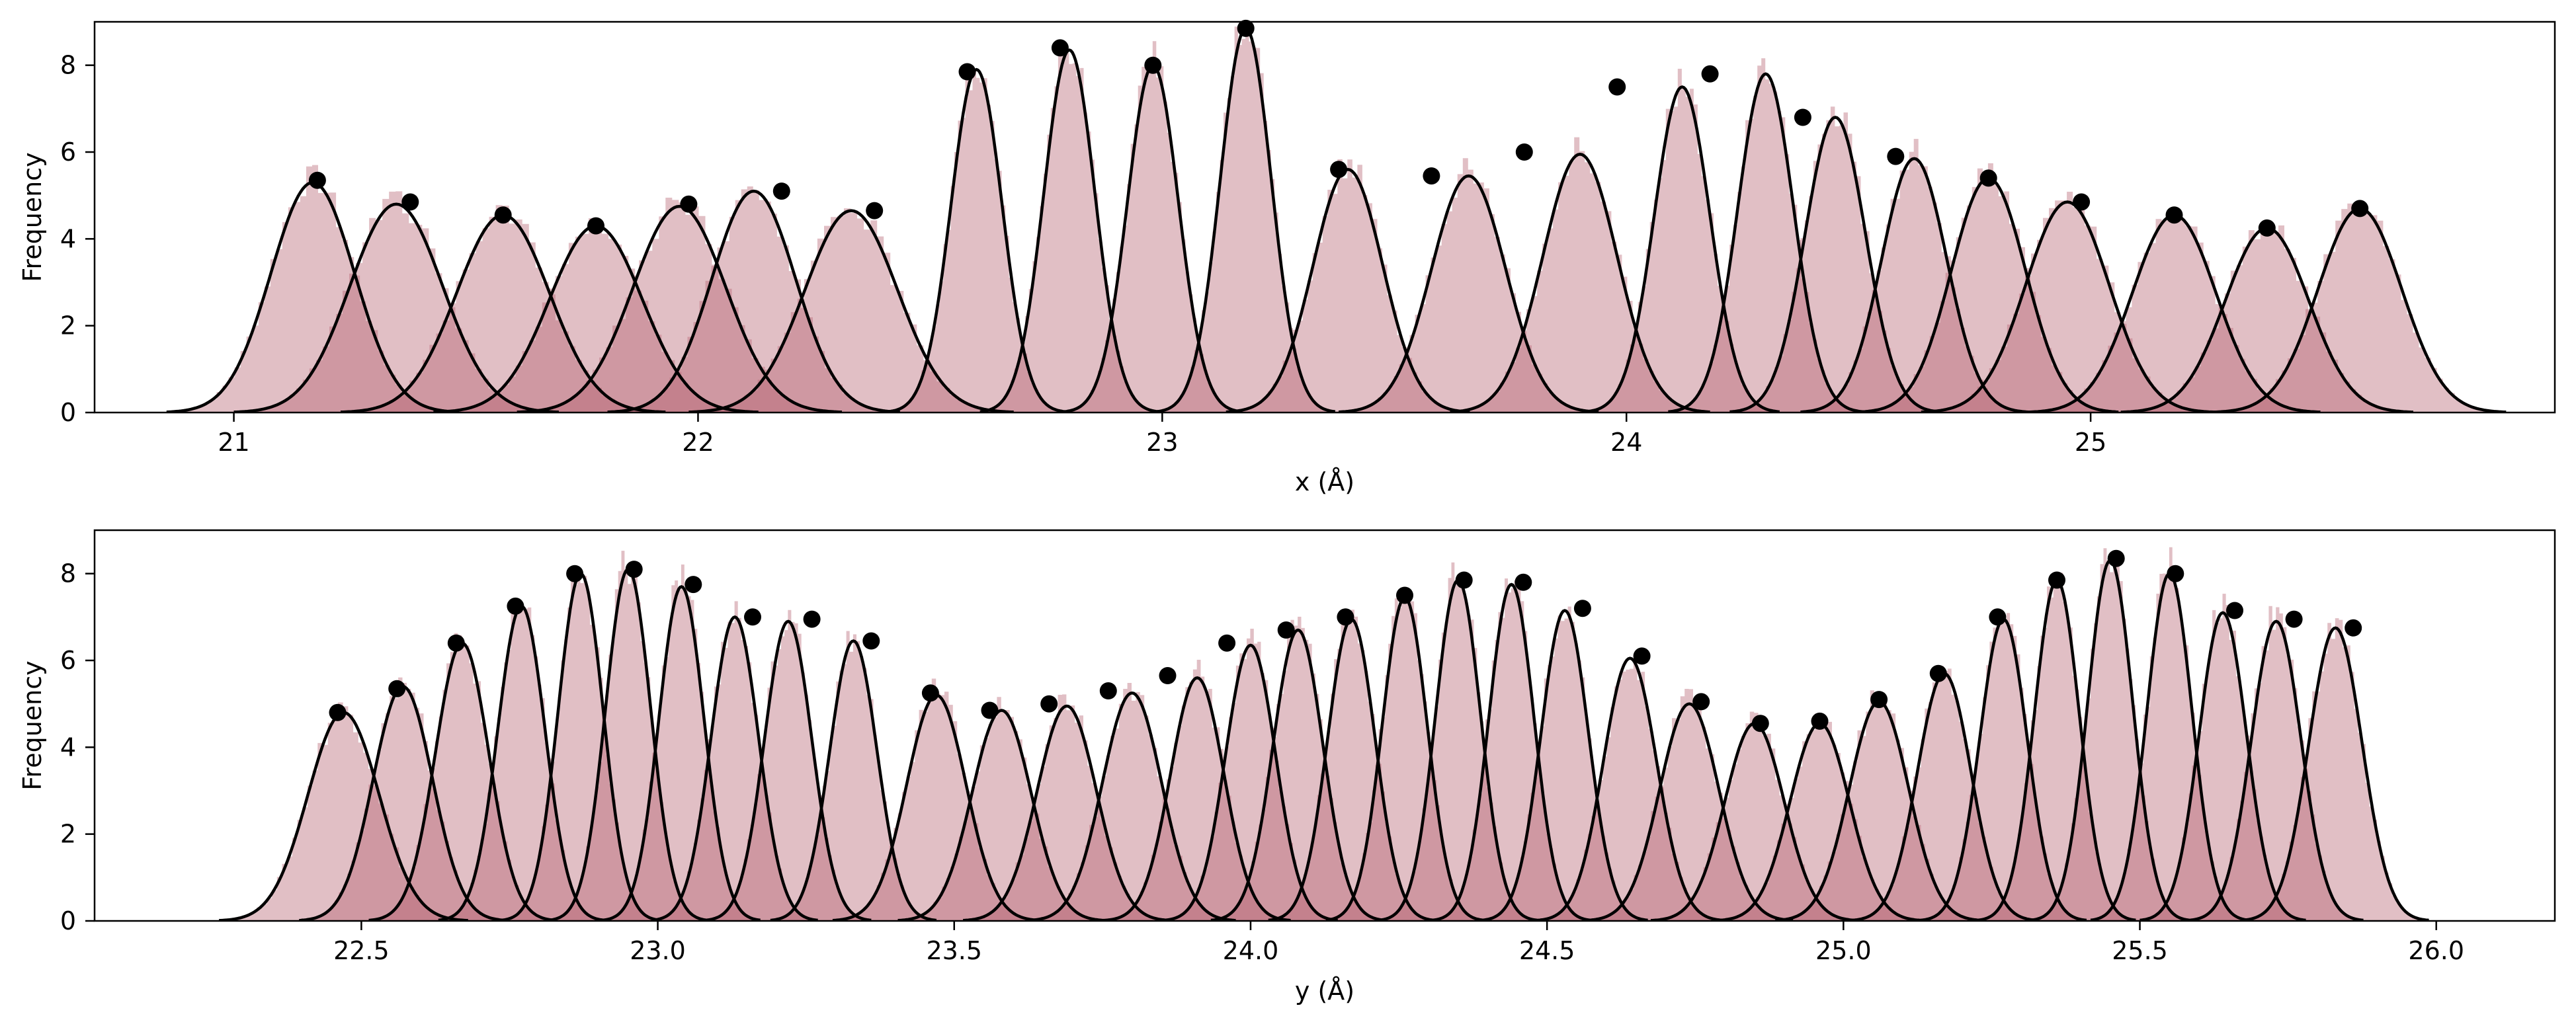 This screenshot has height=1028, width=2576. What do you see at coordinates (658, 950) in the screenshot?
I see `x-tick-label: 23.0` at bounding box center [658, 950].